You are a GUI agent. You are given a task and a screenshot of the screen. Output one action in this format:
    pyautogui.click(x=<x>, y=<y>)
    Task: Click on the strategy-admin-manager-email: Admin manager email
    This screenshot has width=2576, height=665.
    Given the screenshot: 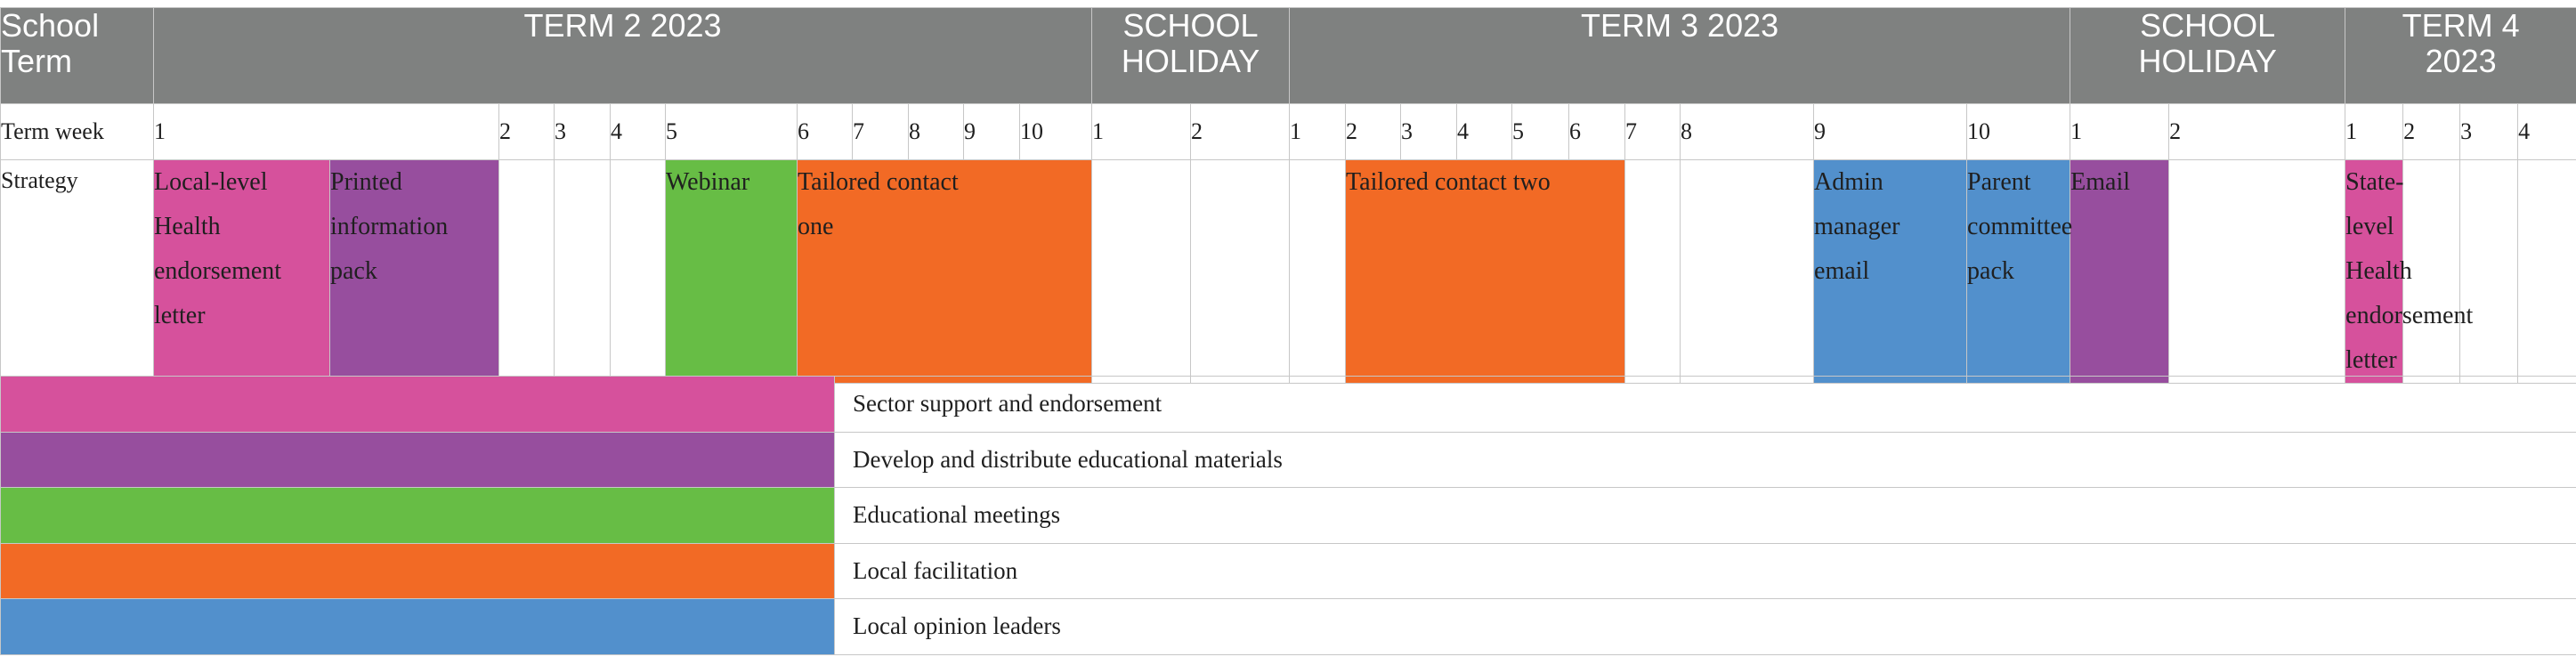 What is the action you would take?
    pyautogui.click(x=1891, y=271)
    